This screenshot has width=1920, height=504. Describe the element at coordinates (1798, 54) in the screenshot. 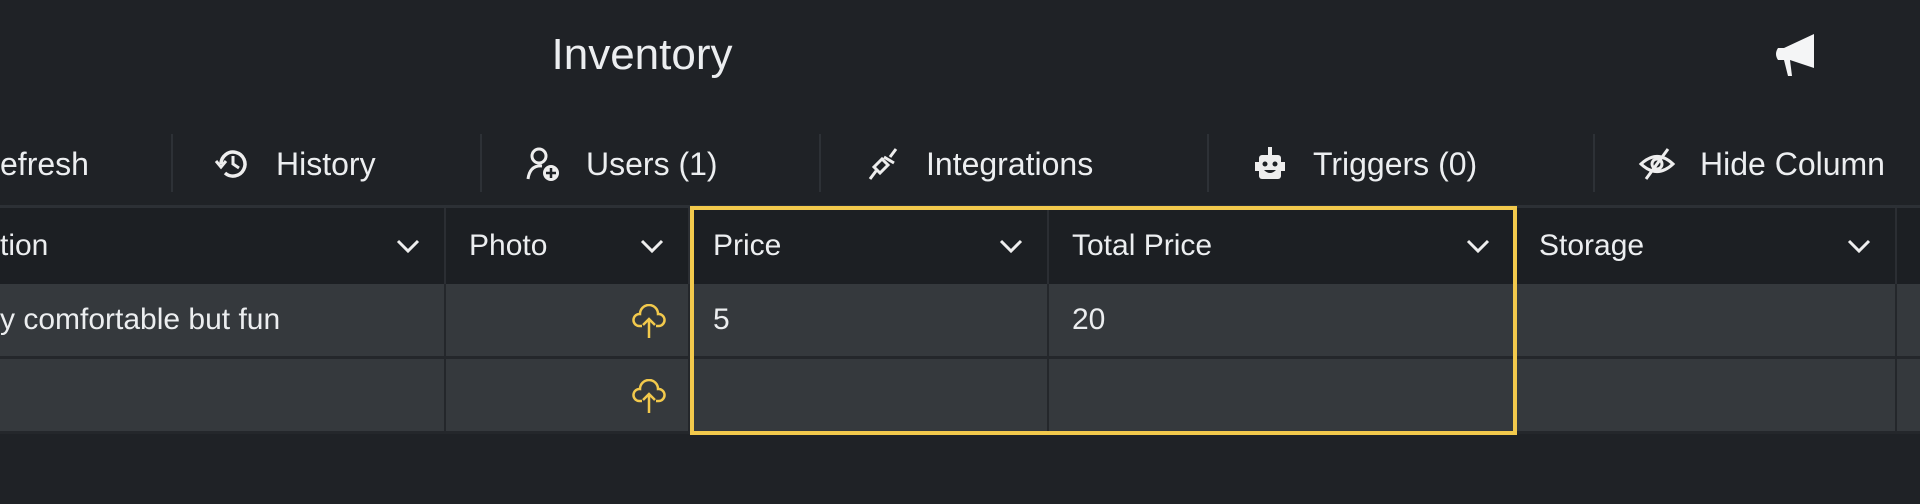

I see `megaphone-icon` at that location.